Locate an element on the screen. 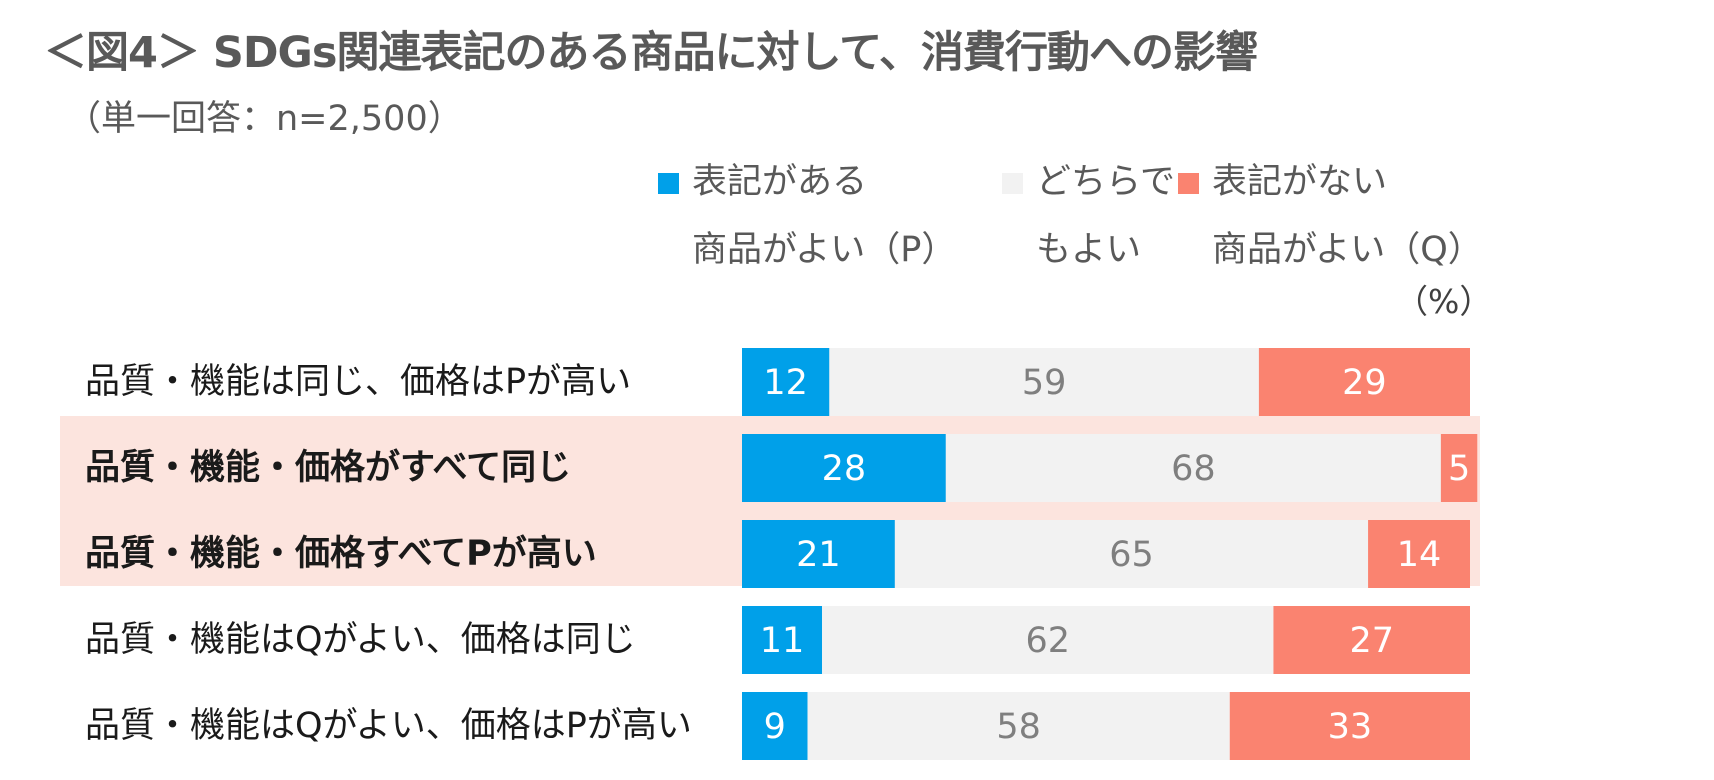 The image size is (1714, 780). bar-label-neutral-row-1: 68 is located at coordinates (1193, 469).